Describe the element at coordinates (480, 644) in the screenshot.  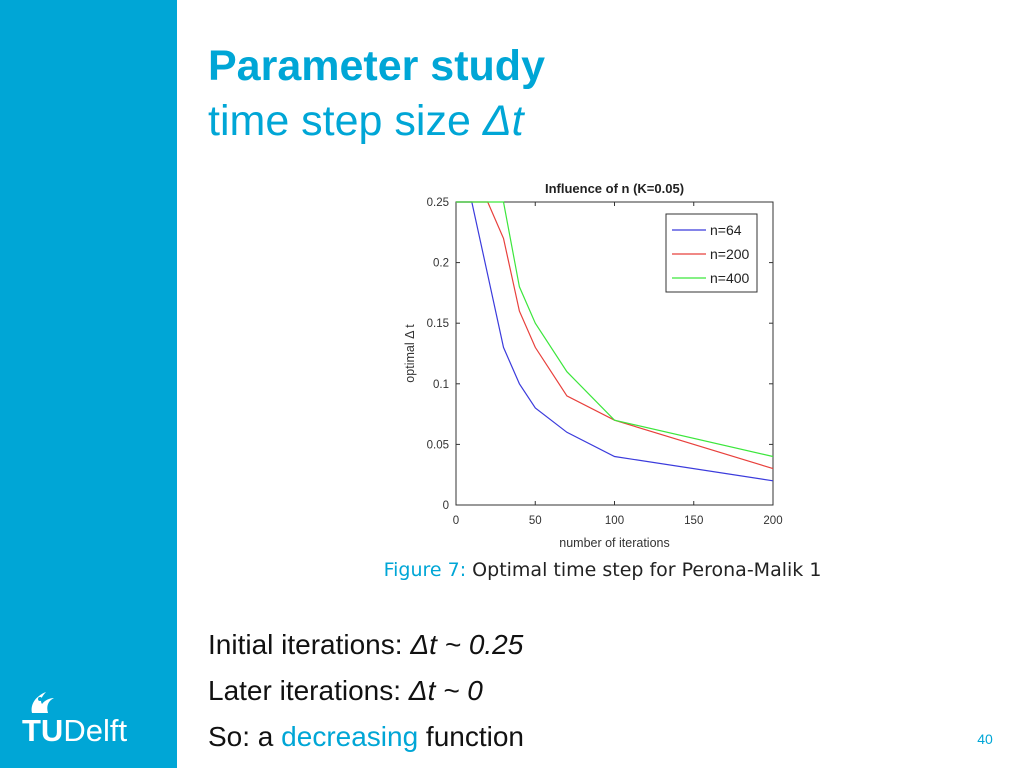
I see `bullet-value: ~ 0.25` at that location.